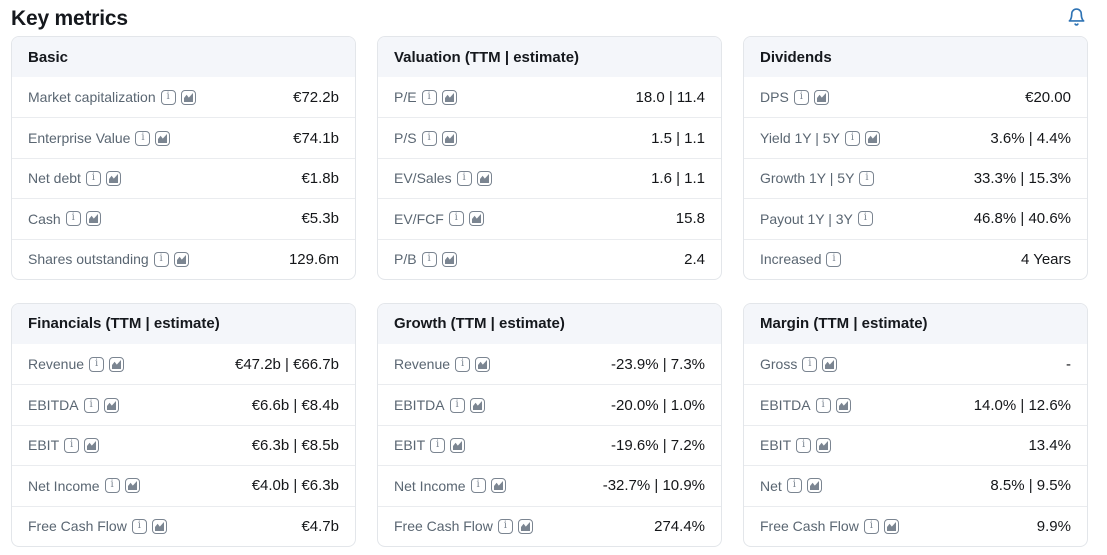 This screenshot has width=1107, height=555. I want to click on metric-value: 14.0% | 12.6%, so click(1022, 405).